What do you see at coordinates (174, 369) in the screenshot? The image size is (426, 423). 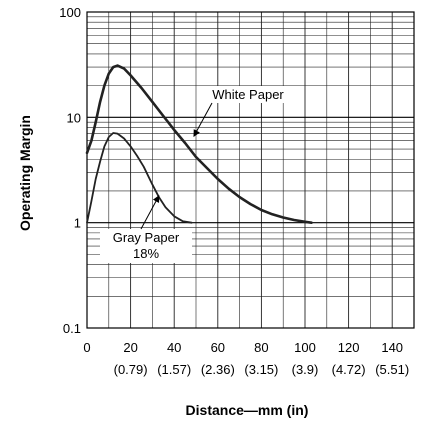 I see `x-tick-label-secondary: (1.57)` at bounding box center [174, 369].